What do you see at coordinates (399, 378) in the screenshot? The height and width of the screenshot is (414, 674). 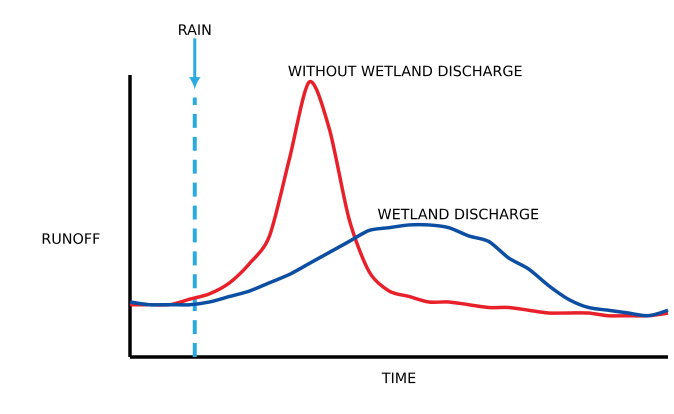 I see `x-axis-title: TIME` at bounding box center [399, 378].